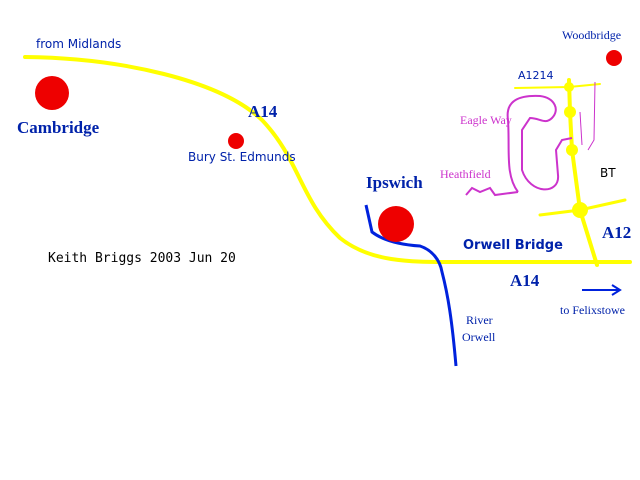  What do you see at coordinates (608, 173) in the screenshot?
I see `label: BT` at bounding box center [608, 173].